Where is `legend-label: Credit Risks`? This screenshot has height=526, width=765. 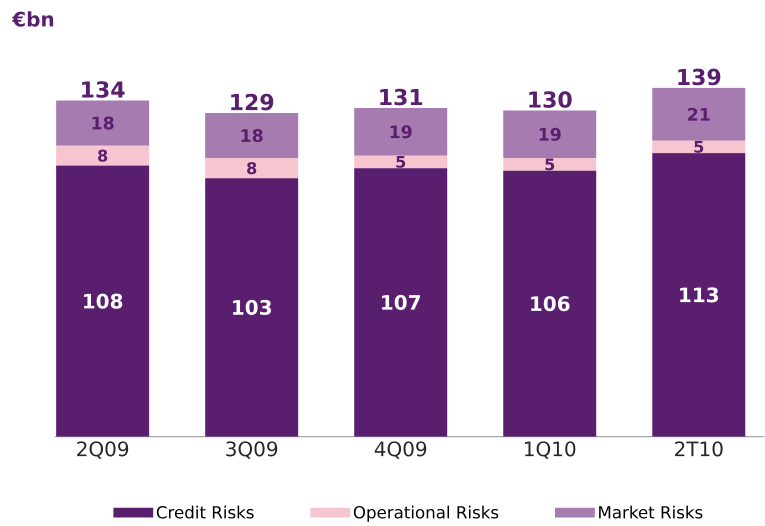
legend-label: Credit Risks is located at coordinates (205, 512).